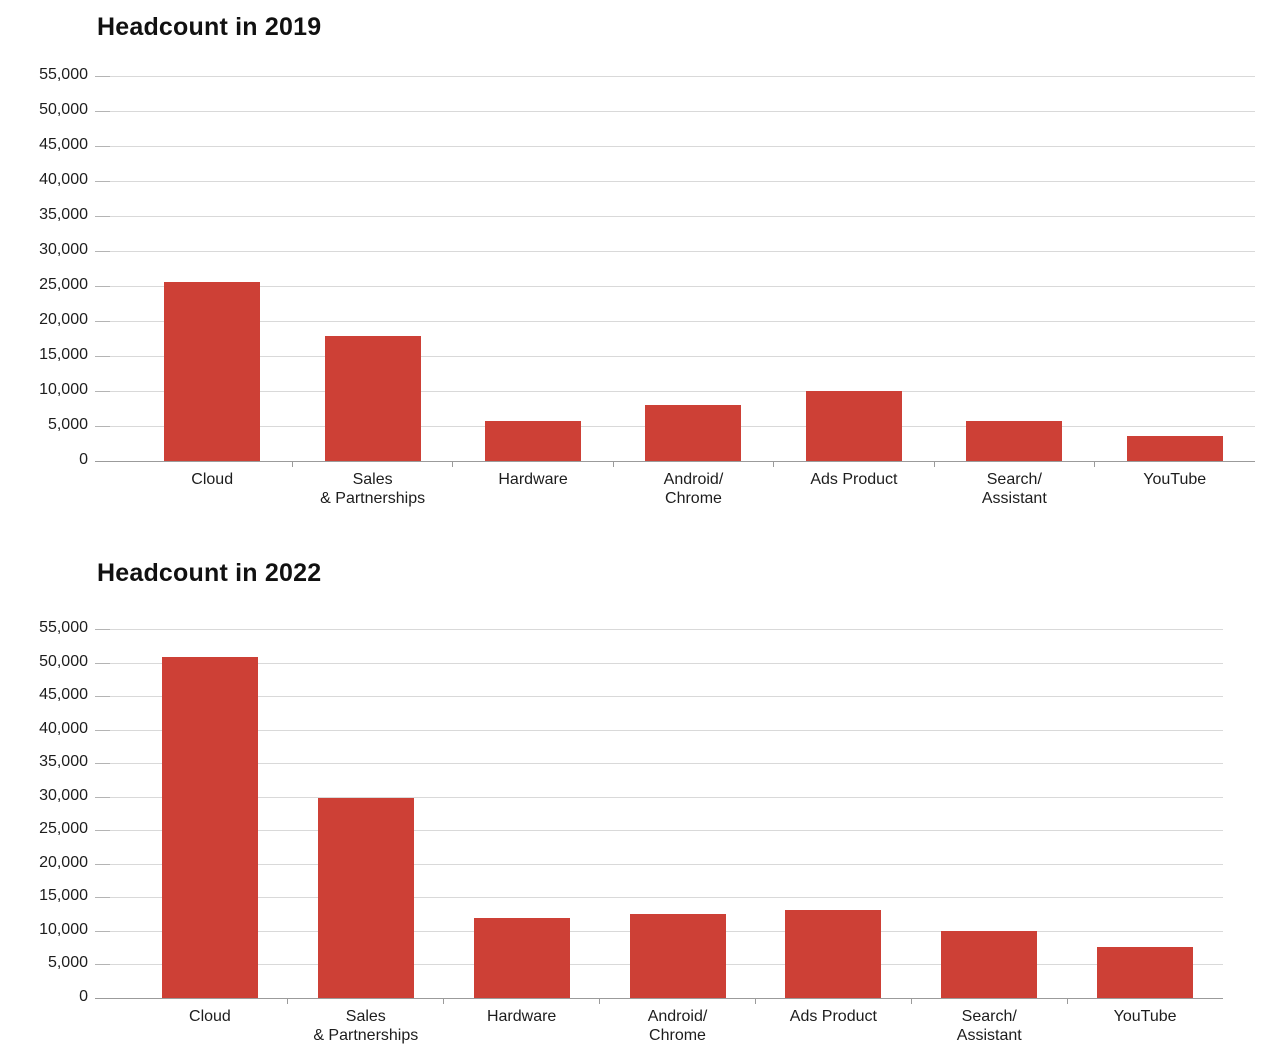  I want to click on y-axis-tick-label: 15,000, so click(63, 896).